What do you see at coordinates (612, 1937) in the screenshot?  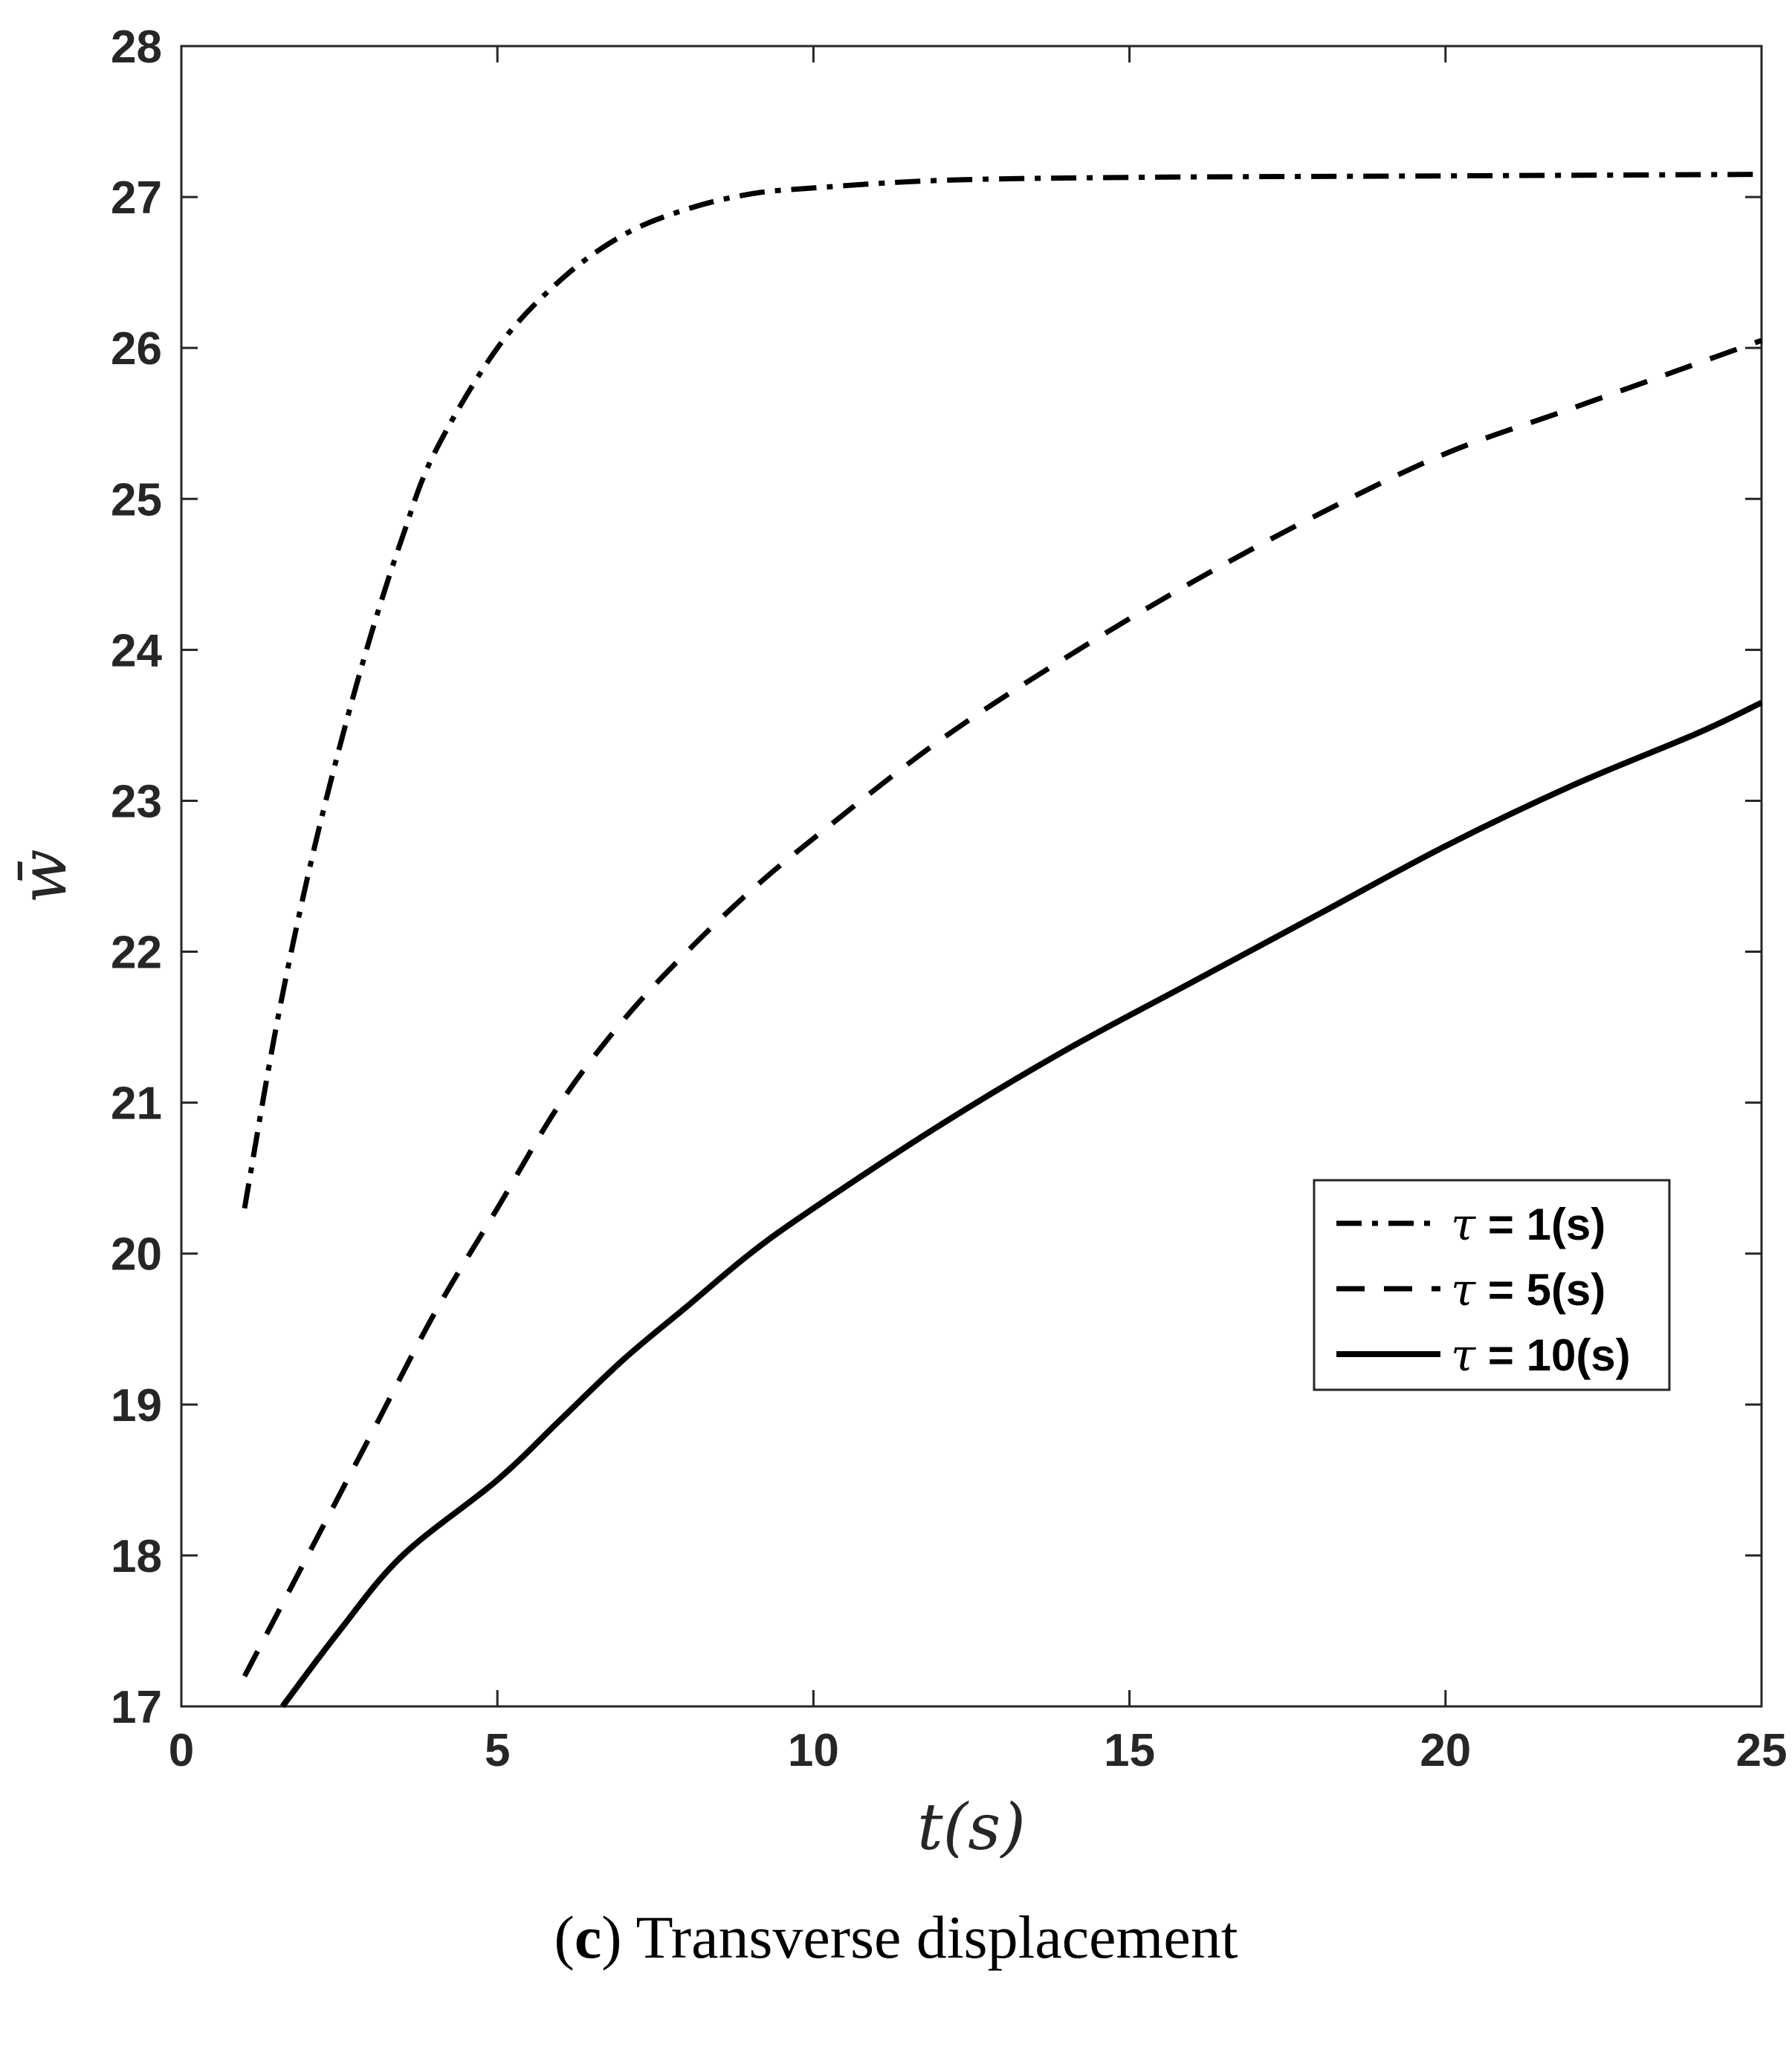 I see `caption-close-paren: )` at bounding box center [612, 1937].